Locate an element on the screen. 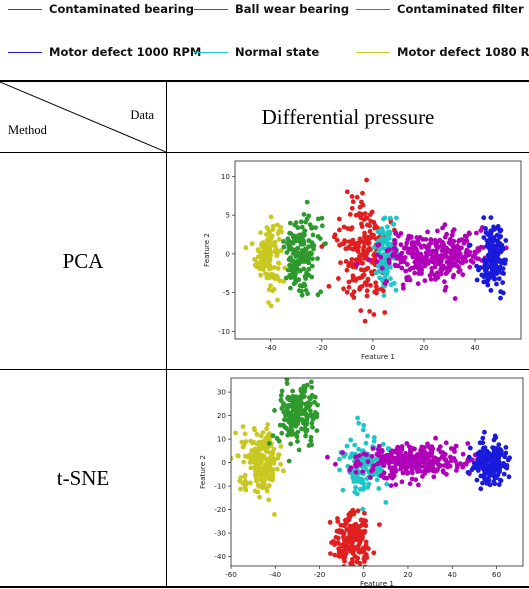 The image size is (529, 589). series-contaminated-filter is located at coordinates (293, 421).